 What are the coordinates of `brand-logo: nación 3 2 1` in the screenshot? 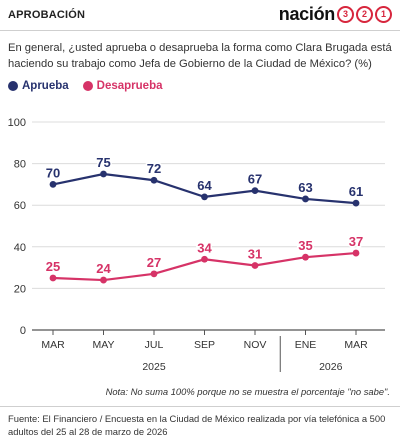 It's located at (335, 14).